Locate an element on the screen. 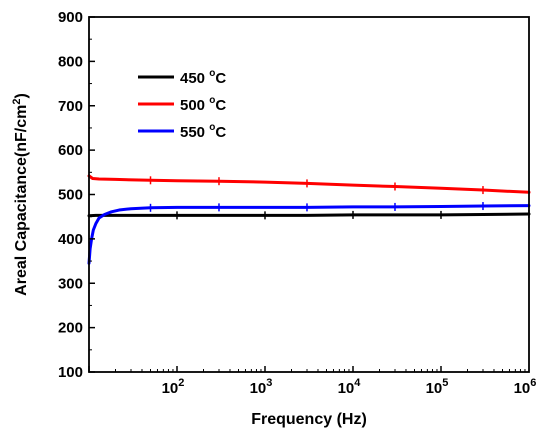 Image resolution: width=550 pixels, height=437 pixels. x-tick-label: 10⁶ is located at coordinates (525, 387).